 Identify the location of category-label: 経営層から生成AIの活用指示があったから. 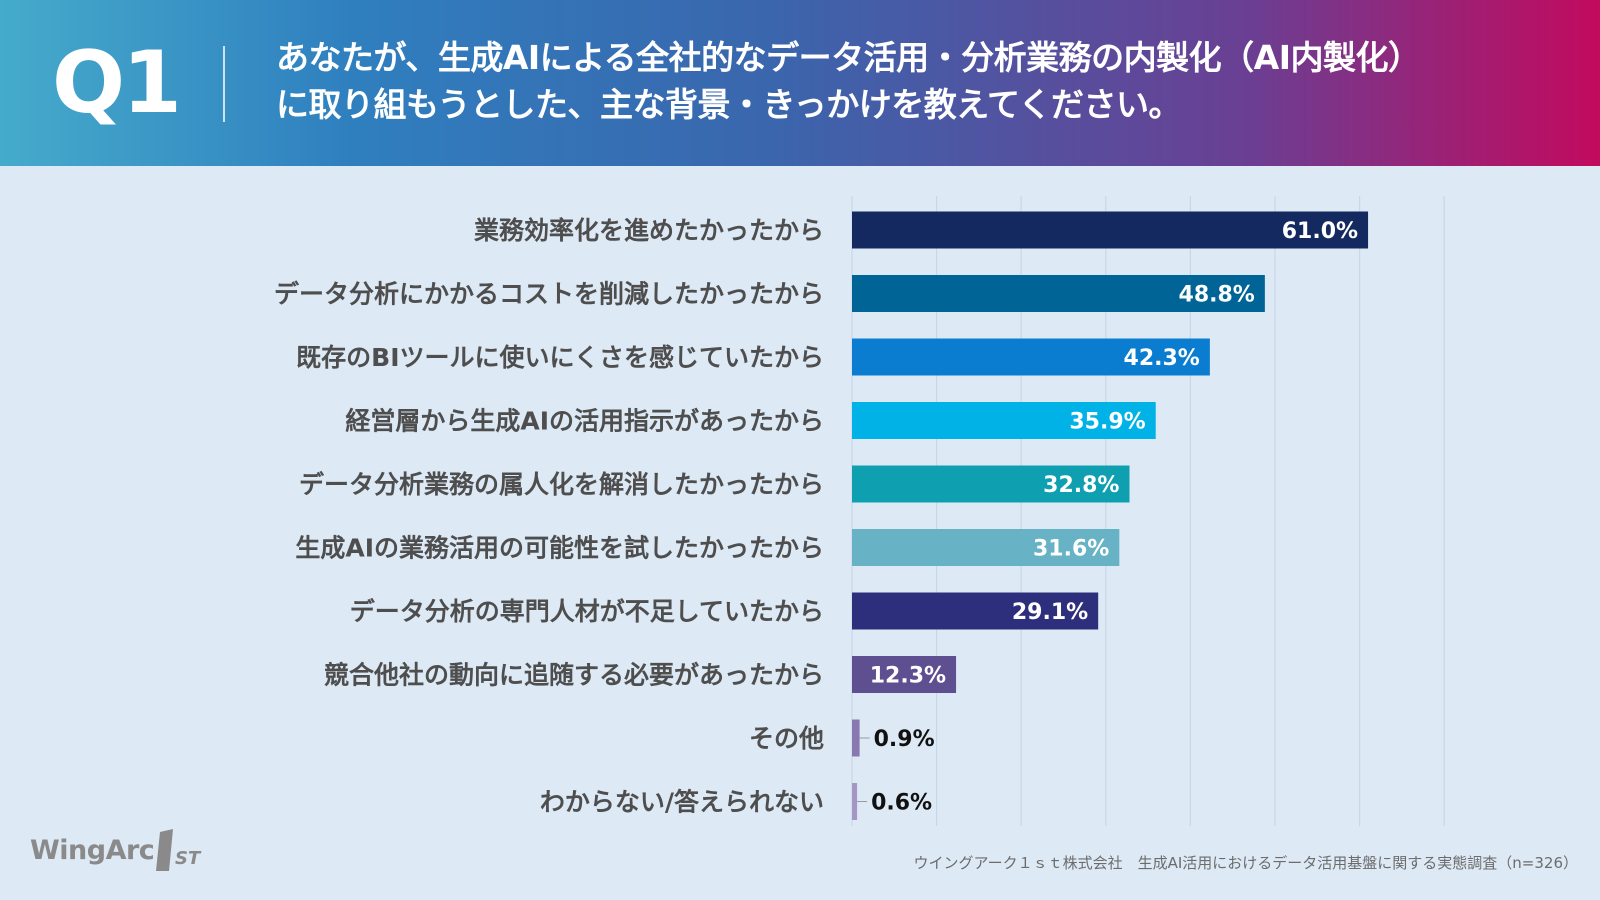
(584, 421).